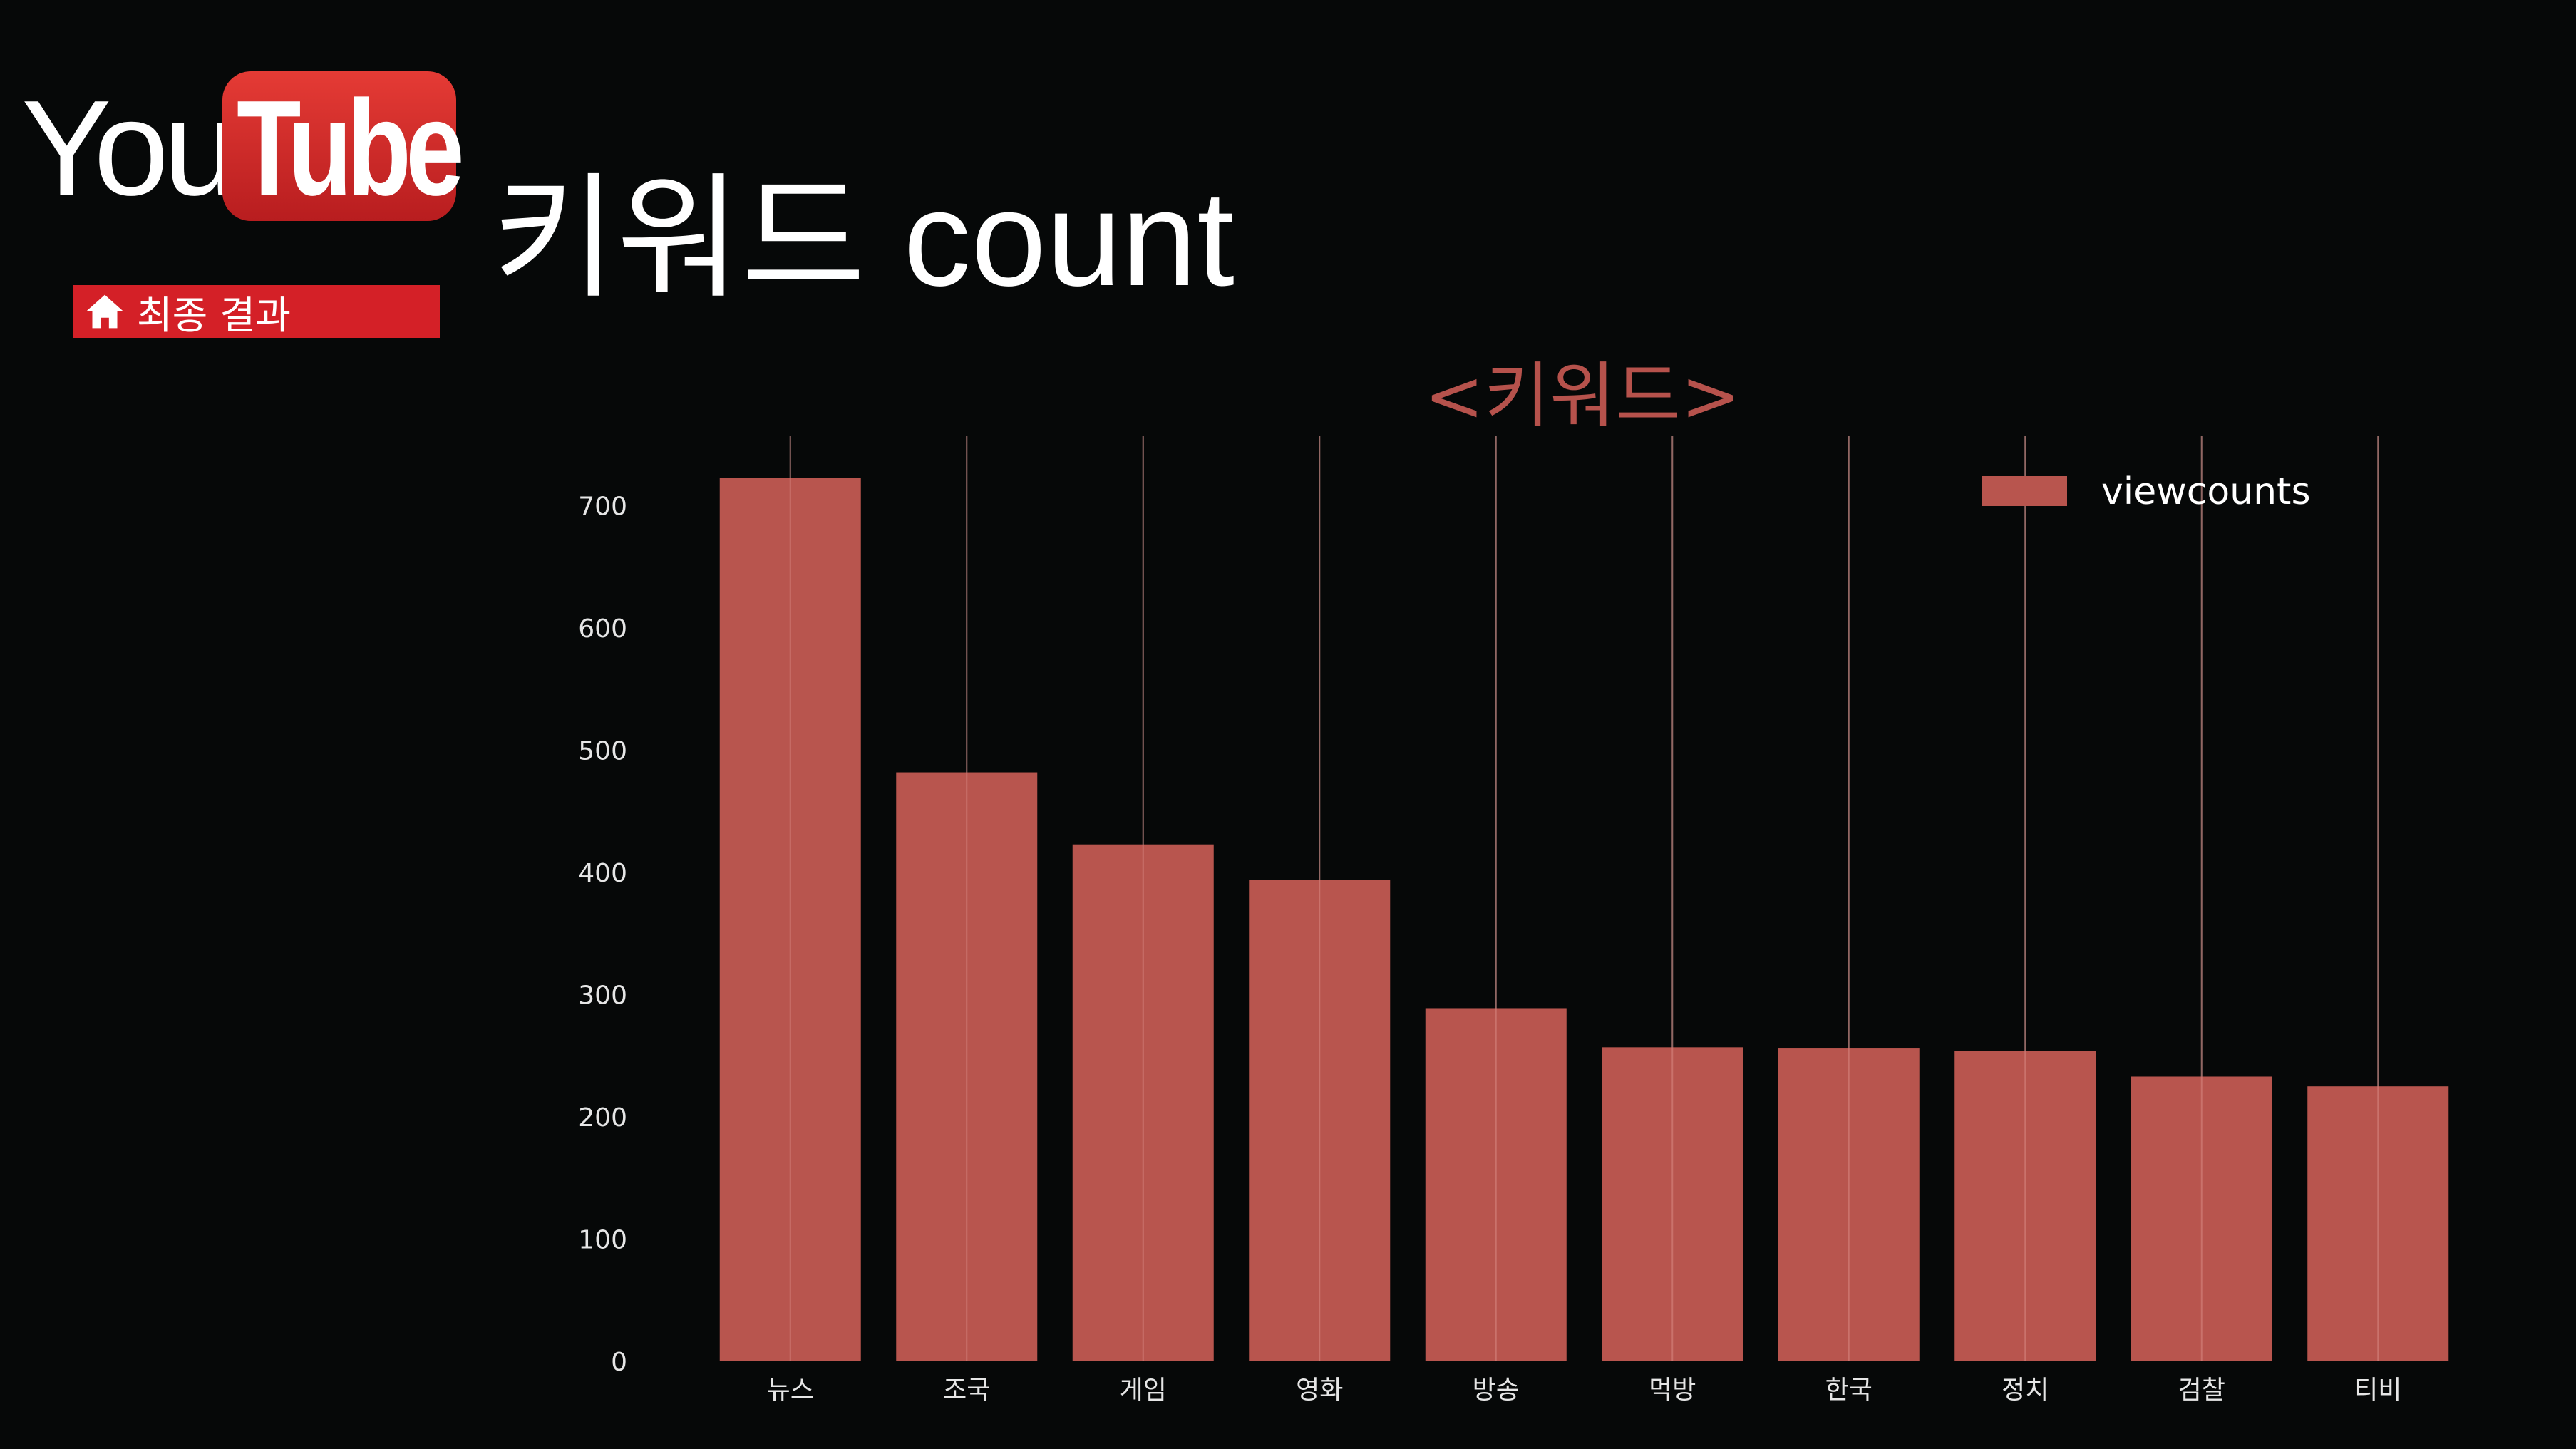 This screenshot has height=1449, width=2576. What do you see at coordinates (966, 1390) in the screenshot?
I see `x-tick-label: 조국` at bounding box center [966, 1390].